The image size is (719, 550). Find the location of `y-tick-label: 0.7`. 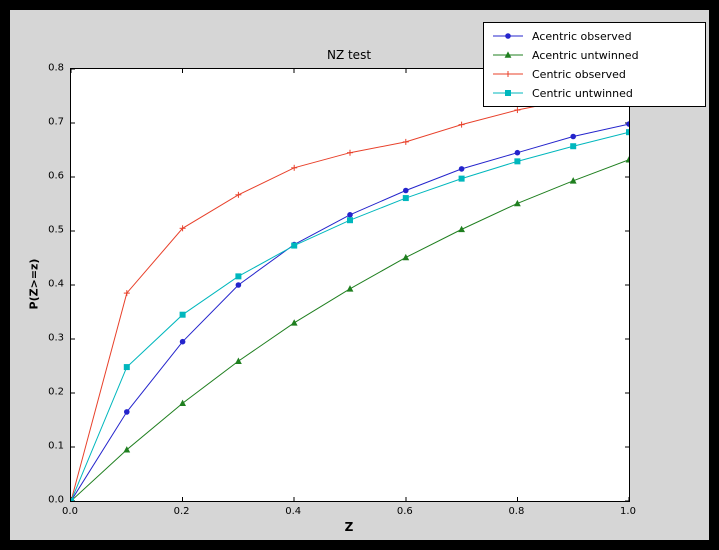

y-tick-label: 0.7 is located at coordinates (56, 122).